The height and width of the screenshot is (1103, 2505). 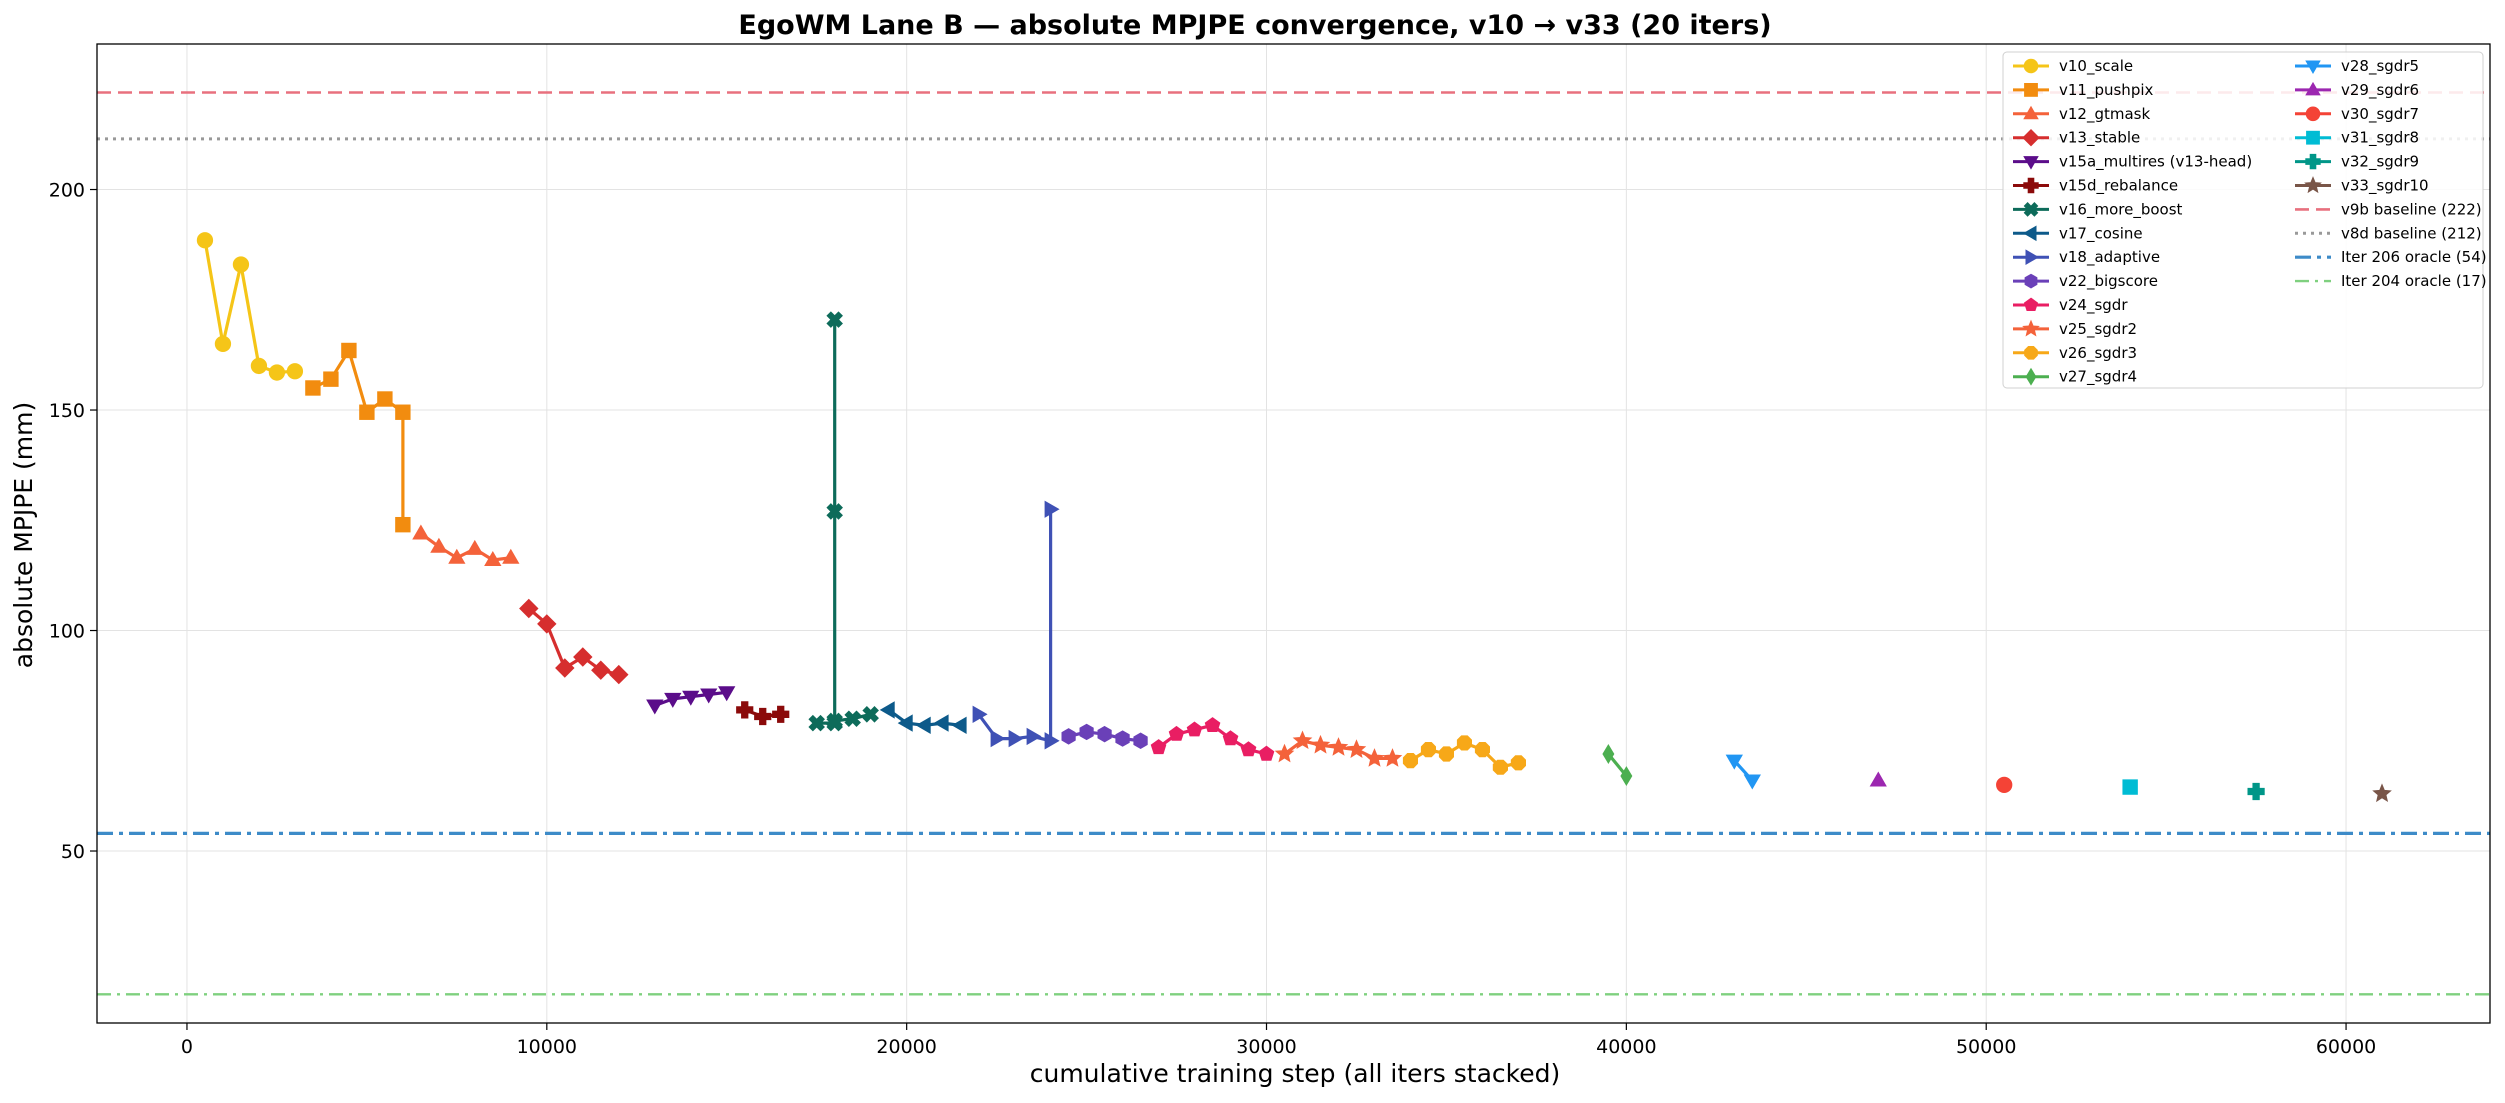 What do you see at coordinates (2362, 186) in the screenshot?
I see `legend-entry: v33_sgdr10` at bounding box center [2362, 186].